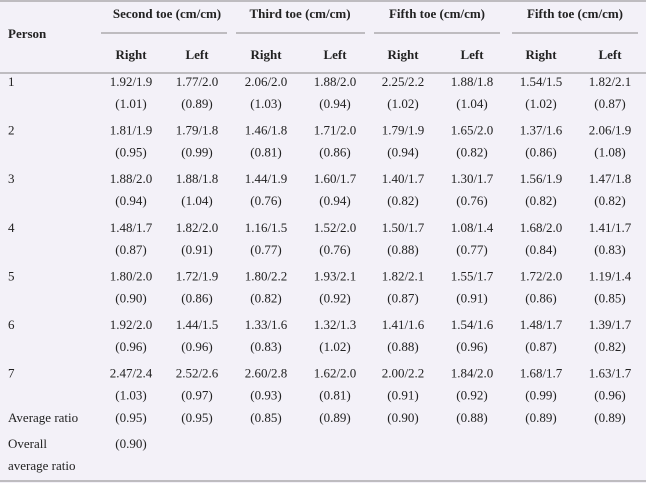 The width and height of the screenshot is (646, 483). What do you see at coordinates (609, 152) in the screenshot?
I see `cell-ratio: (1.08)` at bounding box center [609, 152].